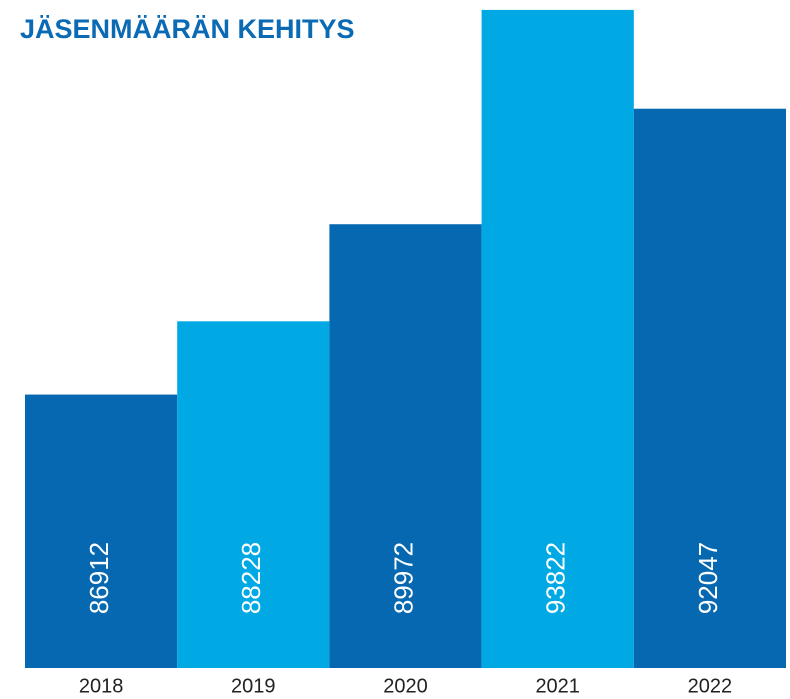 The width and height of the screenshot is (790, 699). I want to click on value-label: 92047, so click(708, 578).